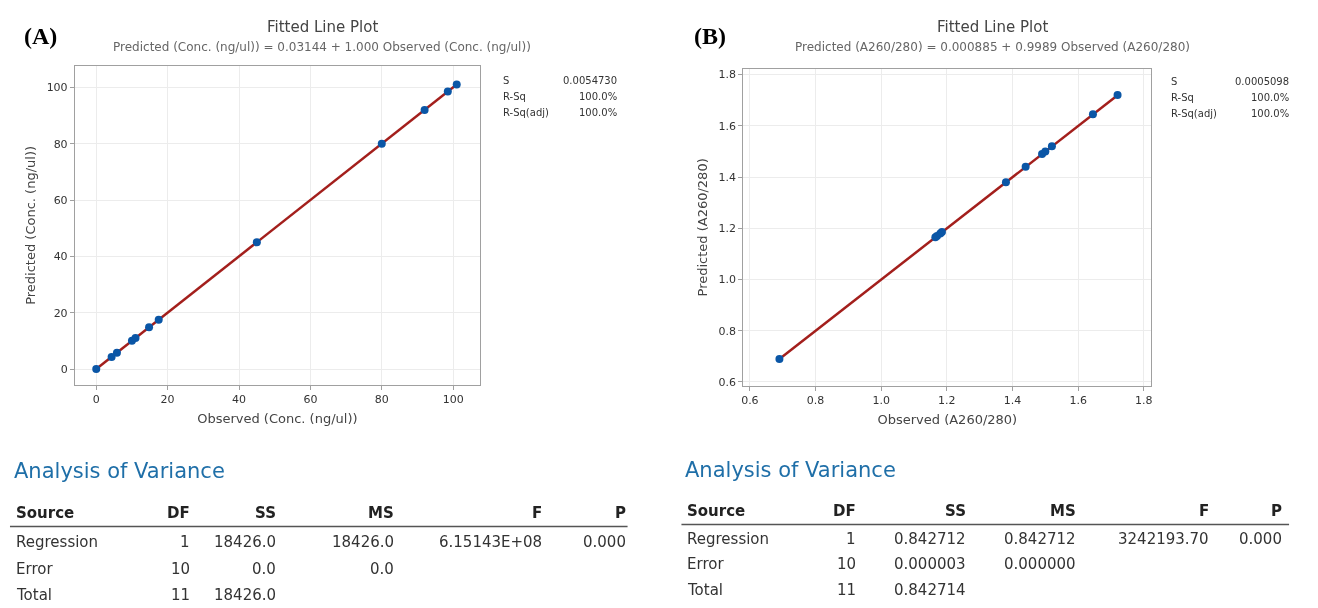  What do you see at coordinates (57, 88) in the screenshot?
I see `y-tick-label: 100` at bounding box center [57, 88].